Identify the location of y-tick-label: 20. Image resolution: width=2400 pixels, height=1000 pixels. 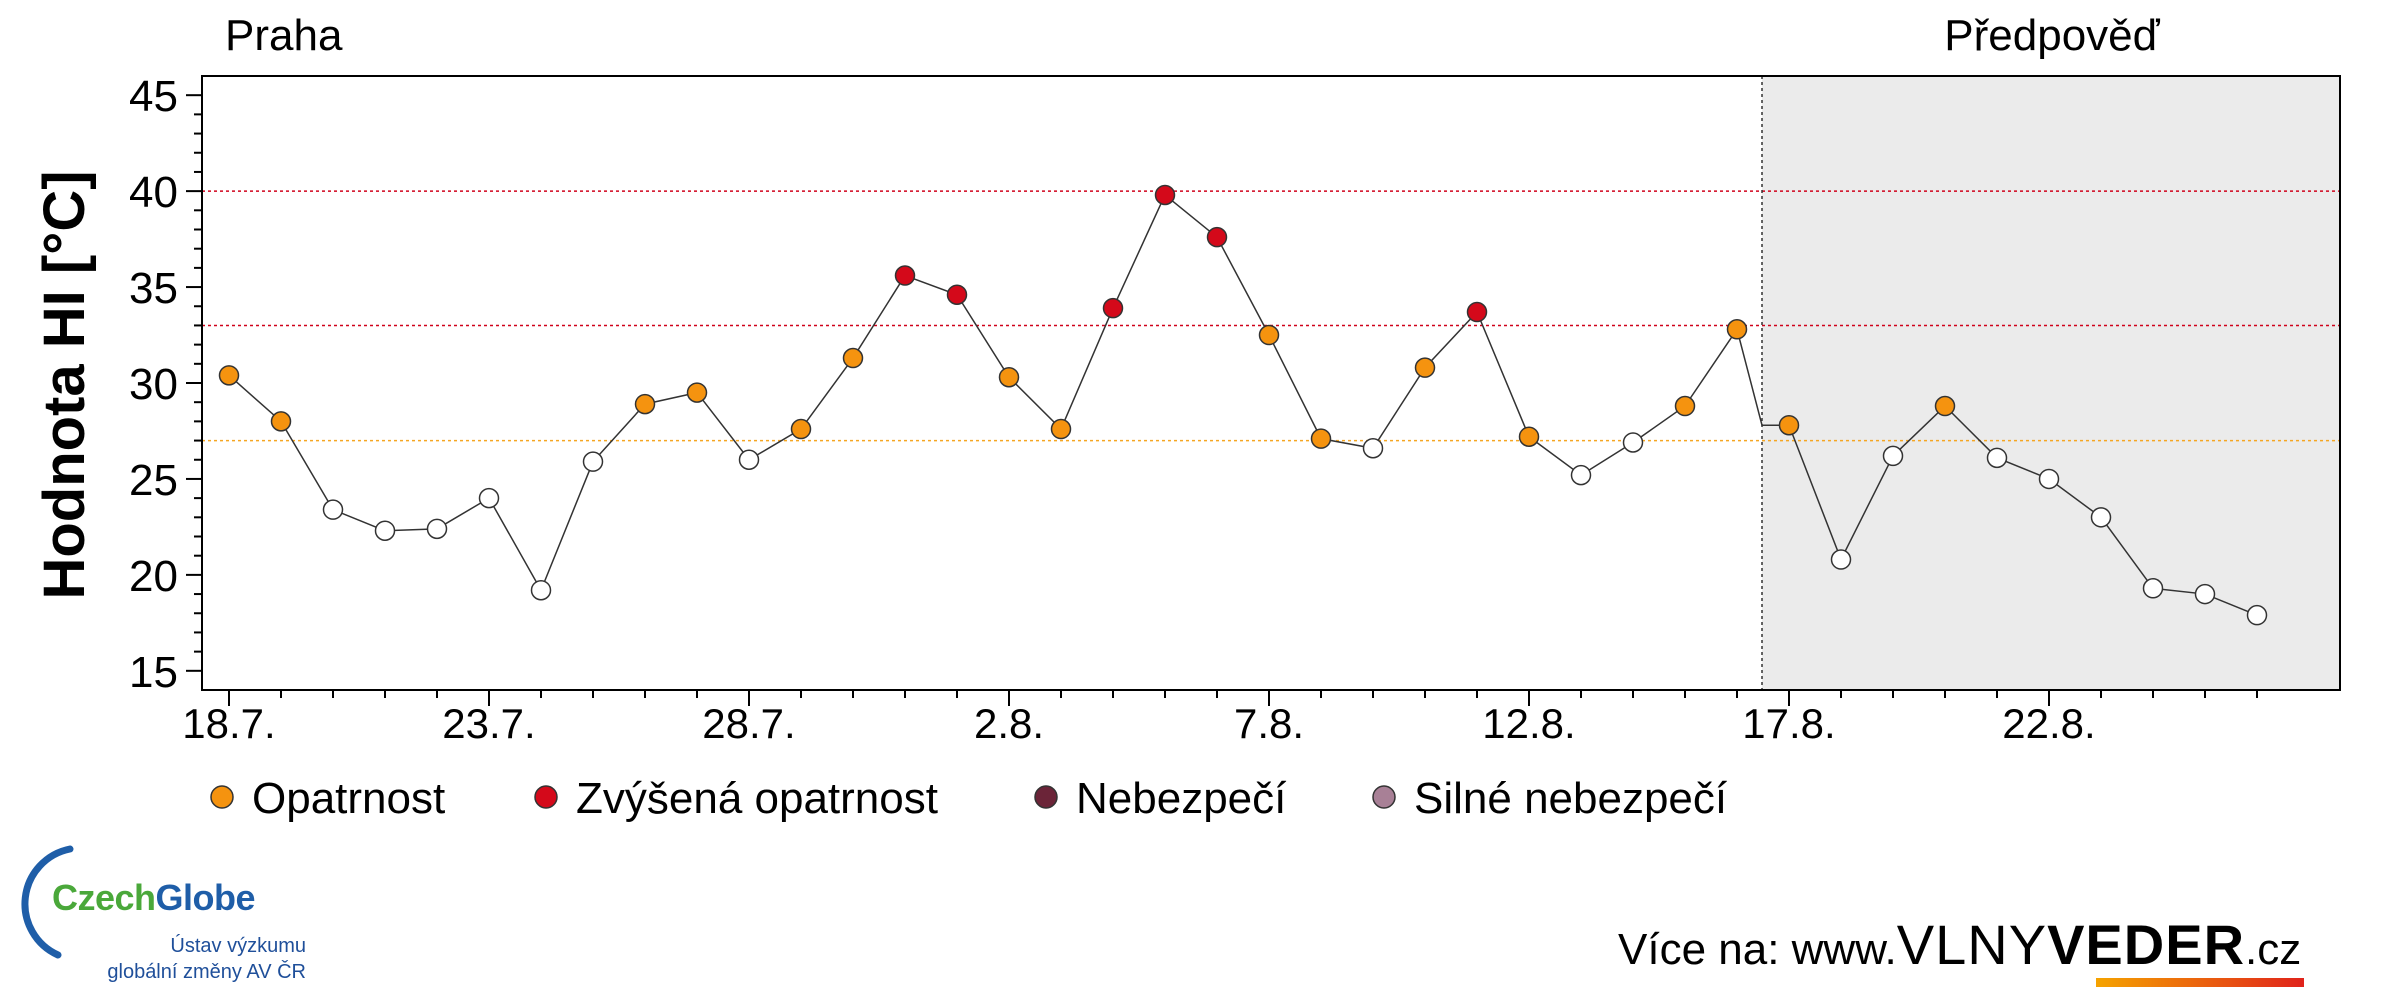
(153, 576).